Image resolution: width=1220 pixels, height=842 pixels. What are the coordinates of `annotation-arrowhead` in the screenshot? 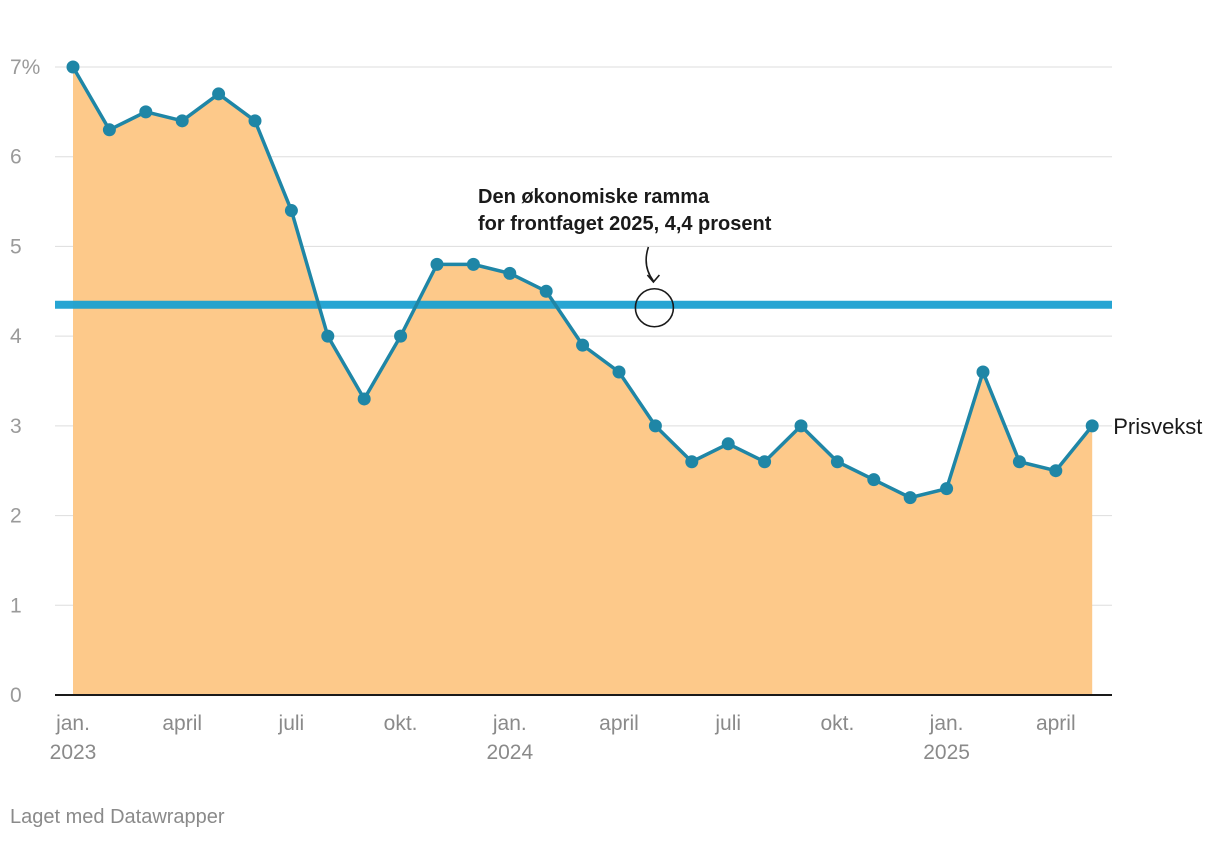 It's located at (653, 279).